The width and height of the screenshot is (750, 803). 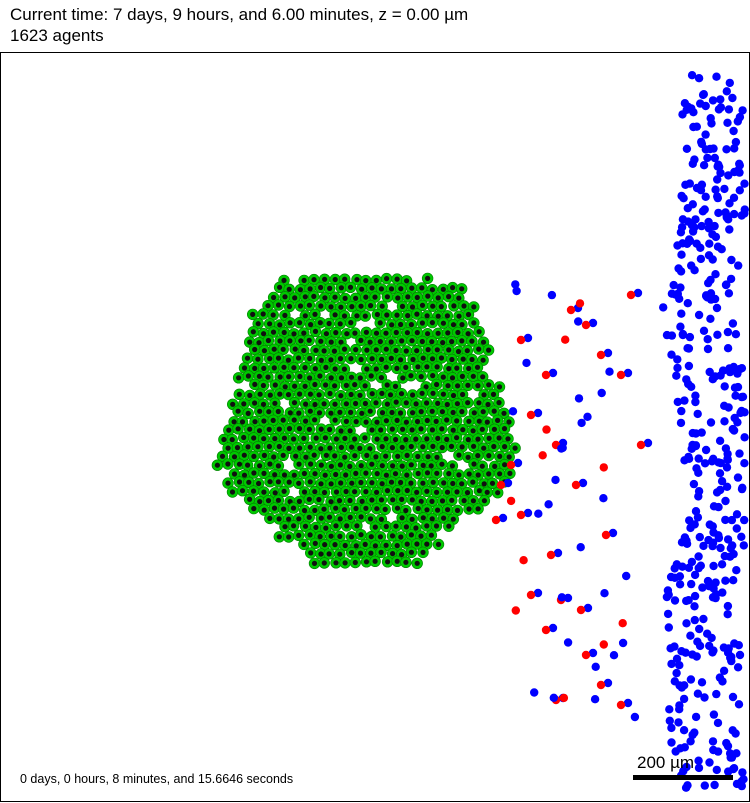 What do you see at coordinates (564, 698) in the screenshot?
I see `immune-cell` at bounding box center [564, 698].